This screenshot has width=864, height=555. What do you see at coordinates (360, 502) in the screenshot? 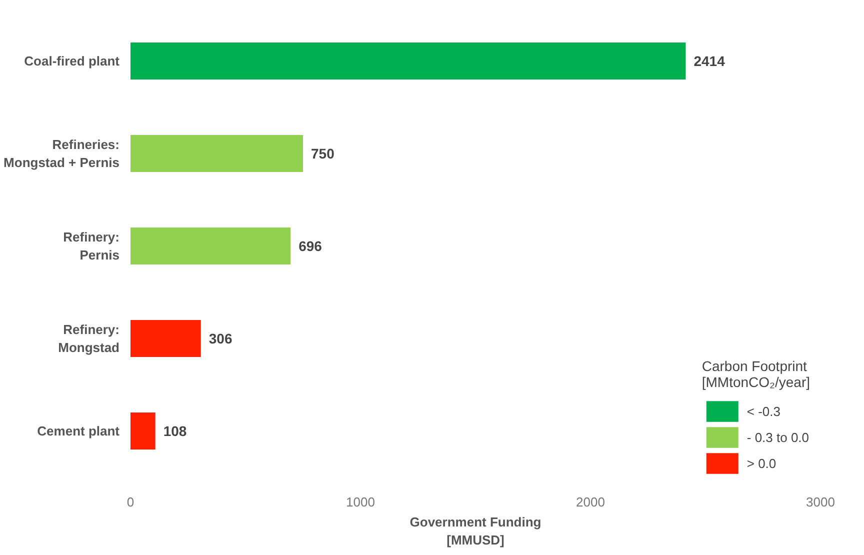
I see `x-tick-label: 1000` at bounding box center [360, 502].